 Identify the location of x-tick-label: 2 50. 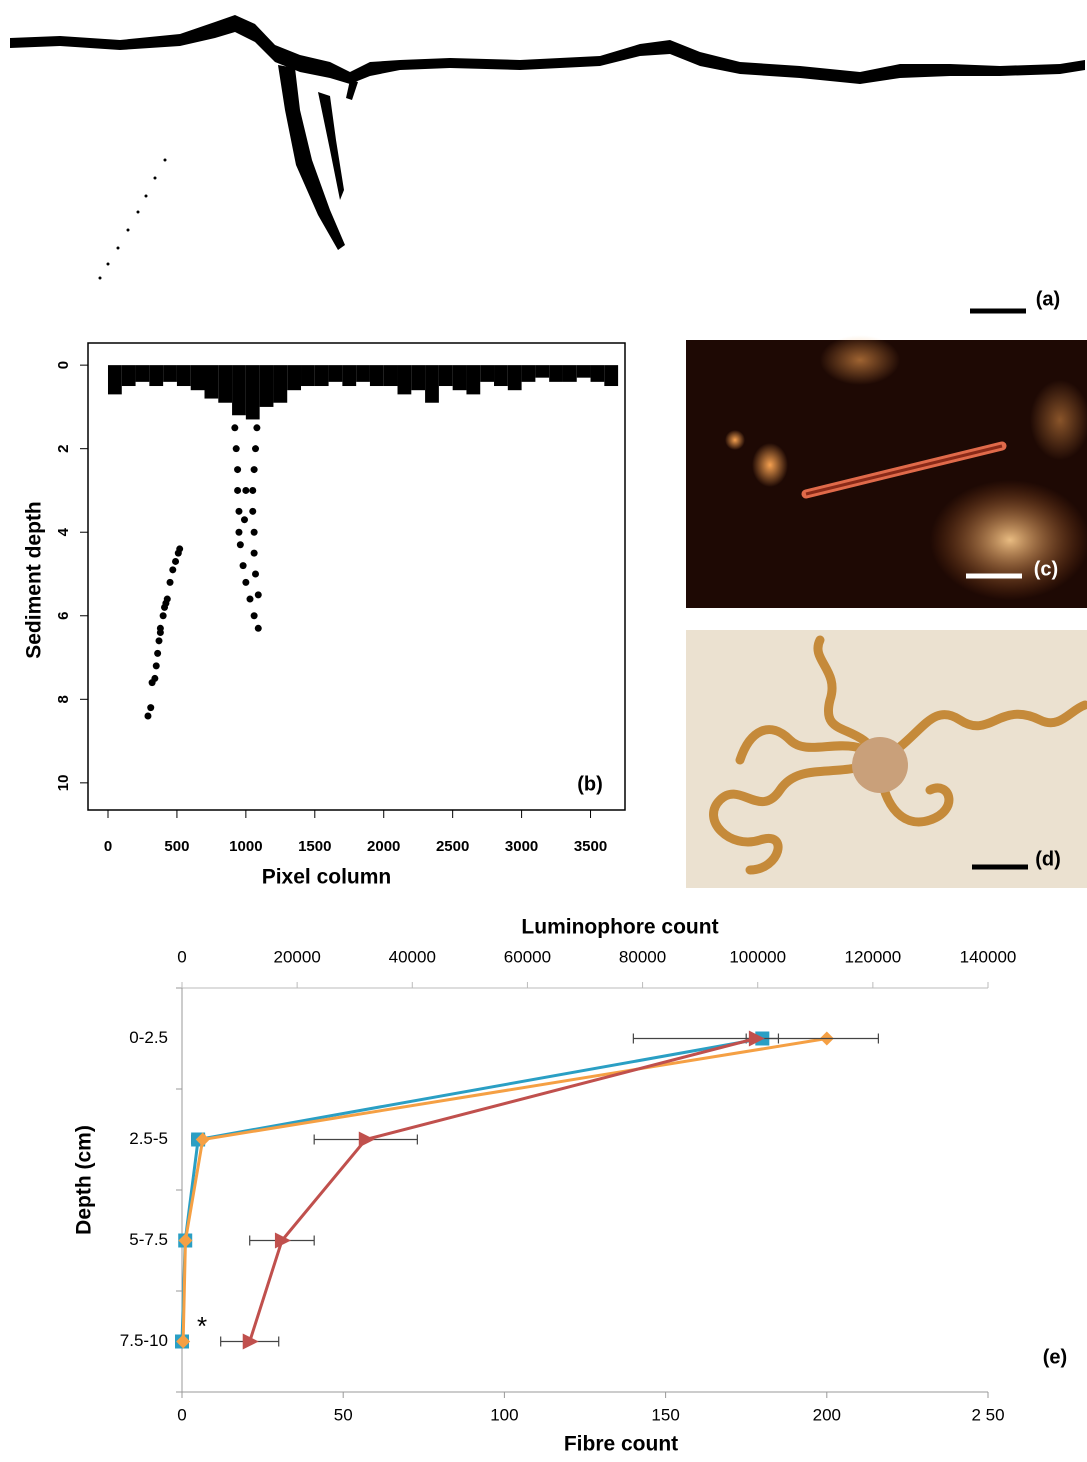
(987, 1414).